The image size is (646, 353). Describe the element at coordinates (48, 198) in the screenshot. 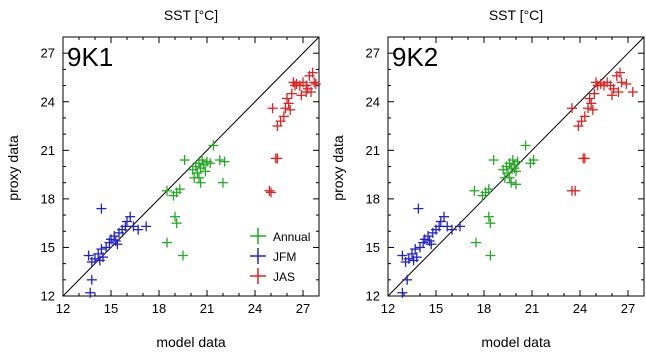

I see `panel-1-y-tick-label: 18` at that location.